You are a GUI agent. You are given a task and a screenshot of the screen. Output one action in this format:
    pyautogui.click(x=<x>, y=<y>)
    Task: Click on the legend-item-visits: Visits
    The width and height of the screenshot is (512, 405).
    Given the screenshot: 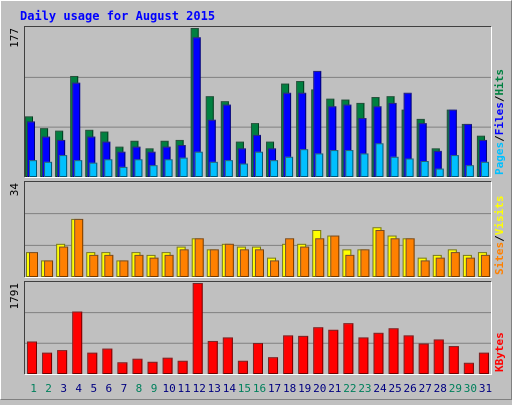 What is the action you would take?
    pyautogui.click(x=499, y=216)
    